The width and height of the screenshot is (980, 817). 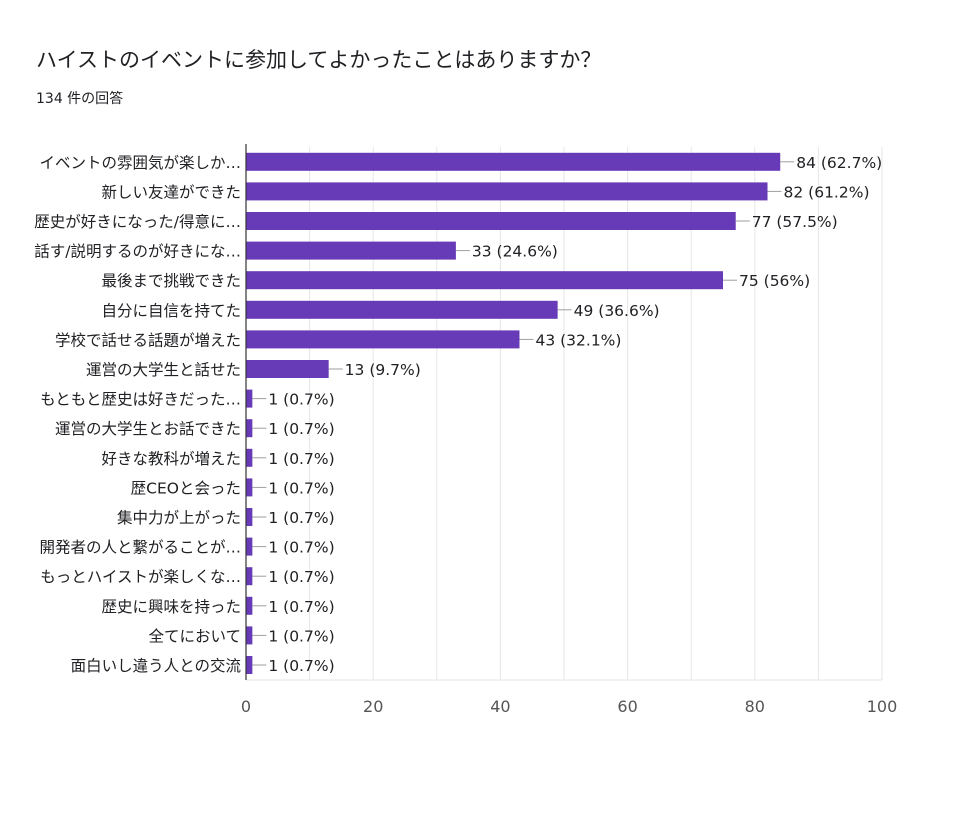 I want to click on x-tick-label: 80, so click(x=755, y=706).